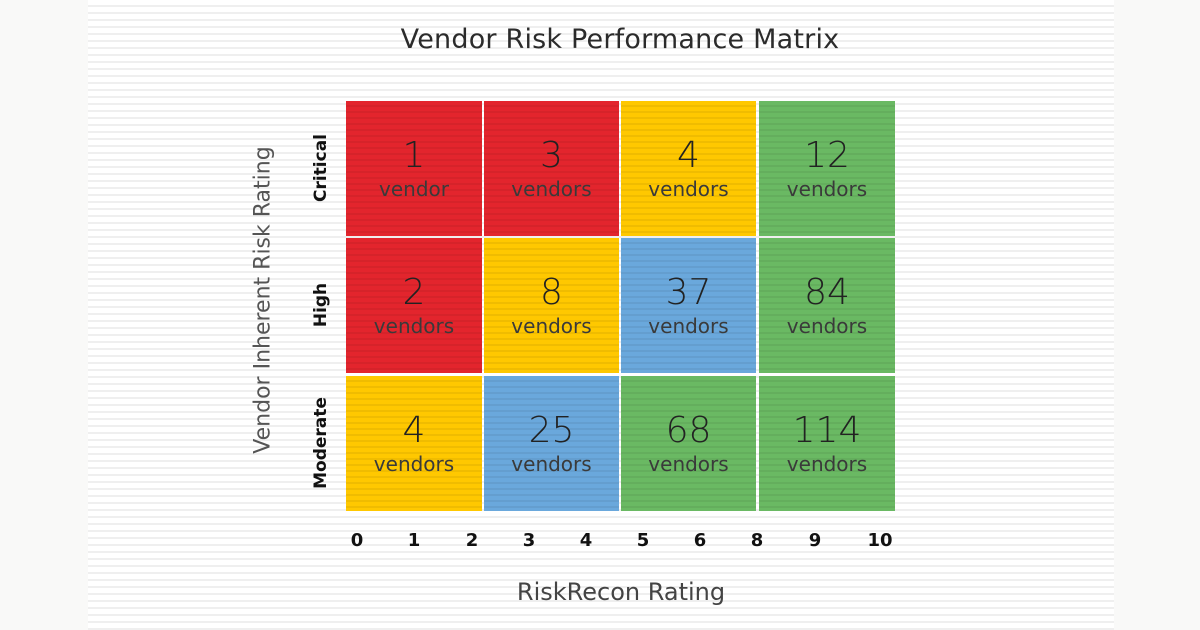  I want to click on matrix-cell-high-2: 8 vendors, so click(551, 305).